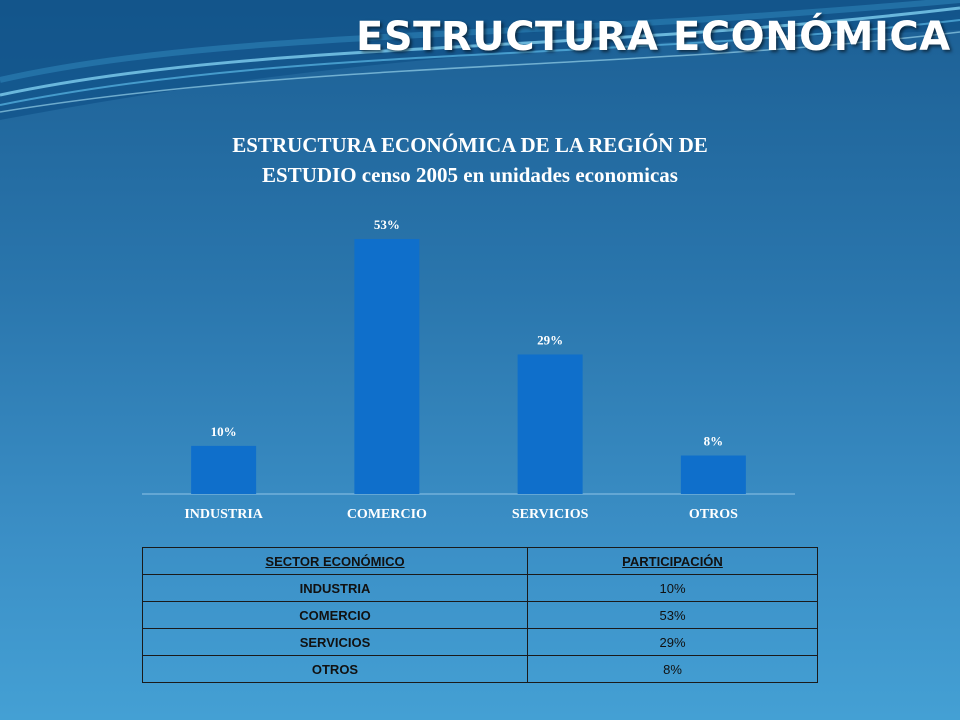 The image size is (960, 720). I want to click on table-cell-participation: 8%, so click(672, 669).